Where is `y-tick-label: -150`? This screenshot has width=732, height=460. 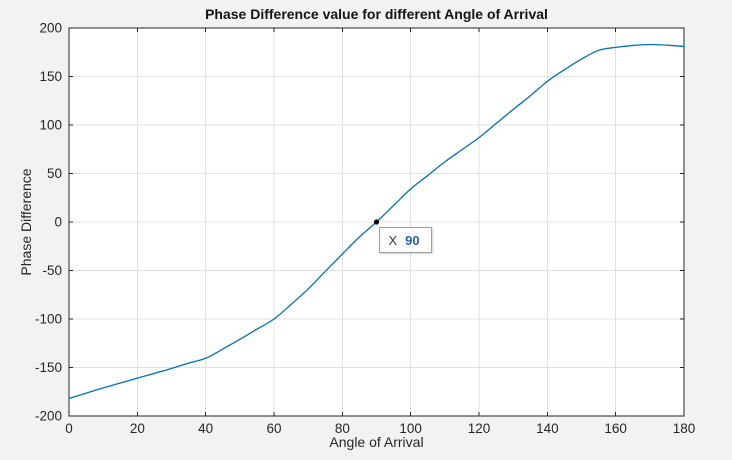
y-tick-label: -150 is located at coordinates (48, 367).